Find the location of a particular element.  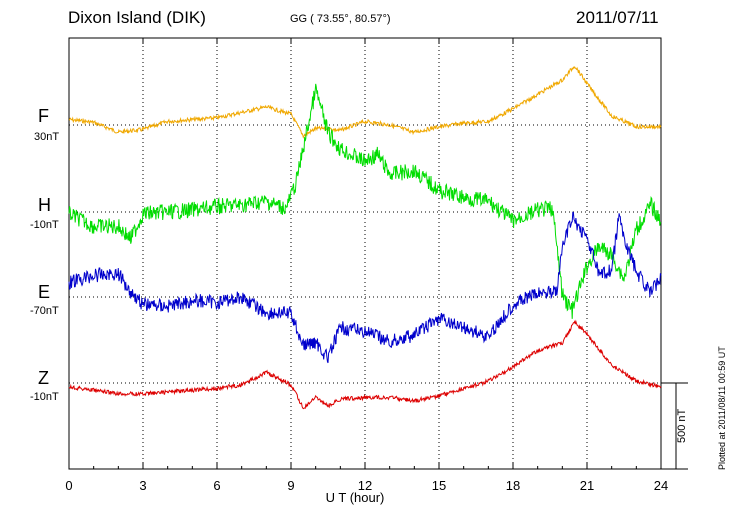

baseline-label-h: -10nT is located at coordinates (44, 225).